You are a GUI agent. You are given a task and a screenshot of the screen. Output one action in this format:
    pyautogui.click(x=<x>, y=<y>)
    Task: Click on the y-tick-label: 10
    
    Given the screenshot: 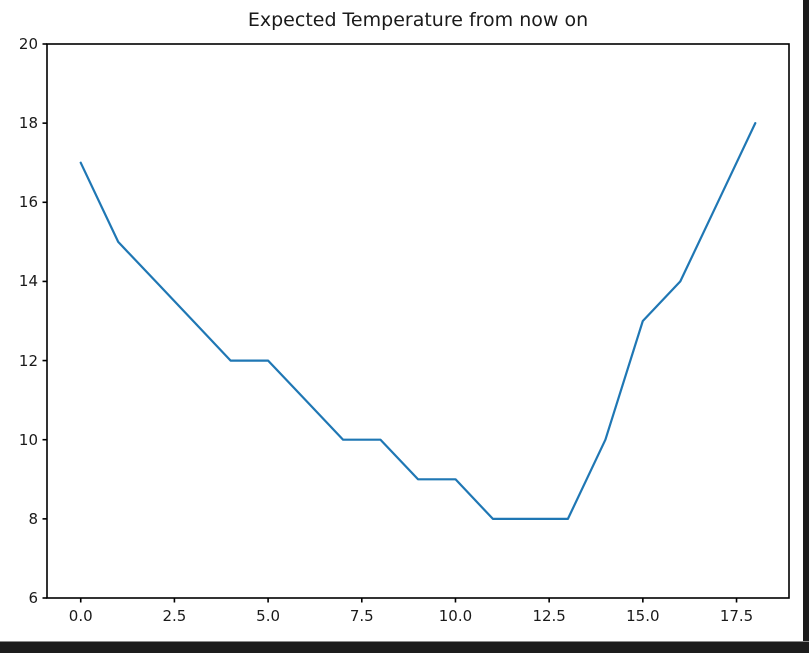 What is the action you would take?
    pyautogui.click(x=28, y=439)
    